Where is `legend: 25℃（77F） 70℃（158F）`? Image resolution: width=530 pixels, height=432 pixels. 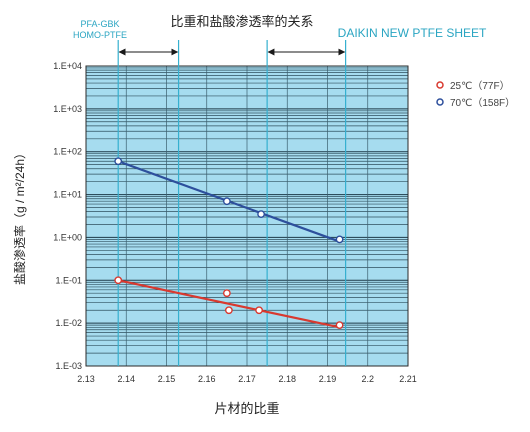 legend: 25℃（77F） 70℃（158F） is located at coordinates (475, 94).